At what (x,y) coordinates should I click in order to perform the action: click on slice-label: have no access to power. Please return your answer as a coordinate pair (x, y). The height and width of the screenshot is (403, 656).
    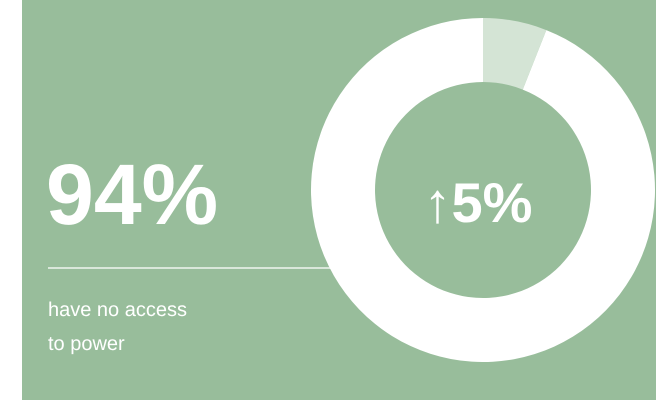
    Looking at the image, I should click on (117, 327).